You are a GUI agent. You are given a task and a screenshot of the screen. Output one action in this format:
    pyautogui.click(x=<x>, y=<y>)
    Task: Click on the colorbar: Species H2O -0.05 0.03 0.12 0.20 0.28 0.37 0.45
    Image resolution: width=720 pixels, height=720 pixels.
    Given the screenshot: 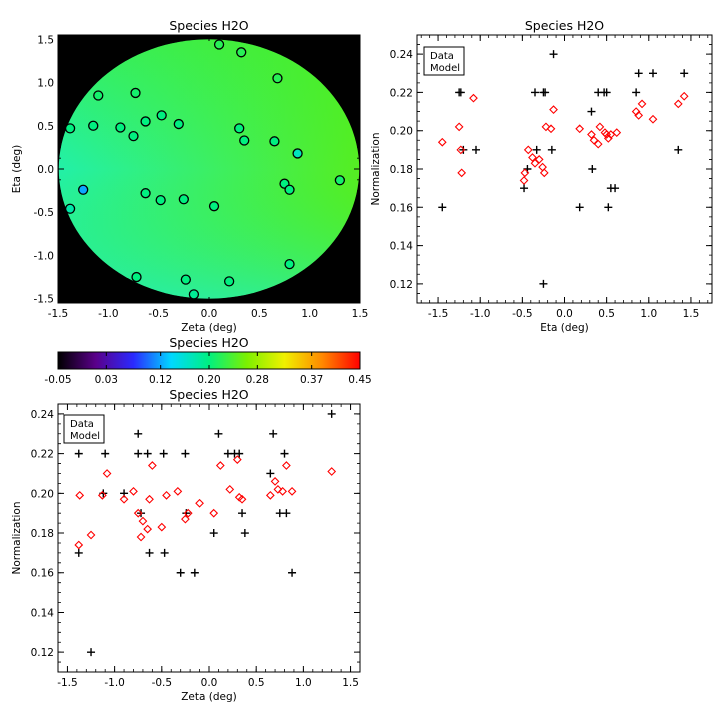 What is the action you would take?
    pyautogui.click(x=207, y=360)
    